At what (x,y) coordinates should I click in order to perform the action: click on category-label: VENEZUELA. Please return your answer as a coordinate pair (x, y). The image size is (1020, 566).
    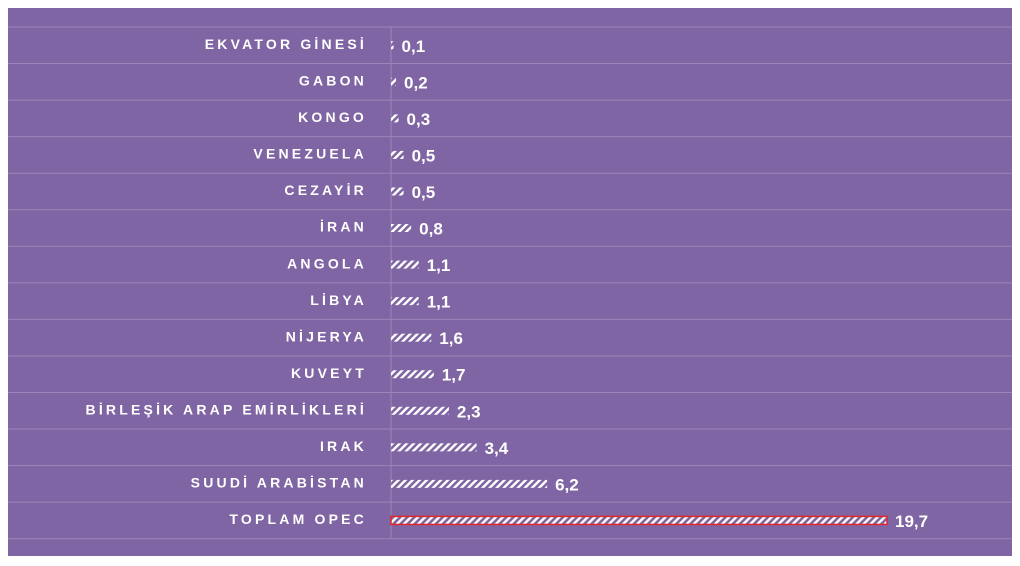
    Looking at the image, I should click on (310, 154).